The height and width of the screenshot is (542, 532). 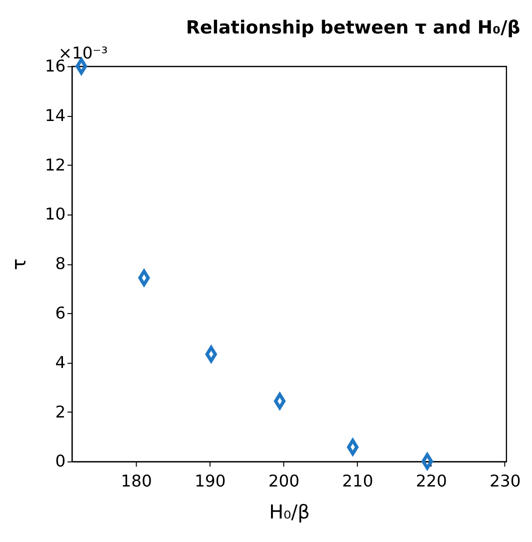 I want to click on y-tick-label: 4, so click(x=60, y=362).